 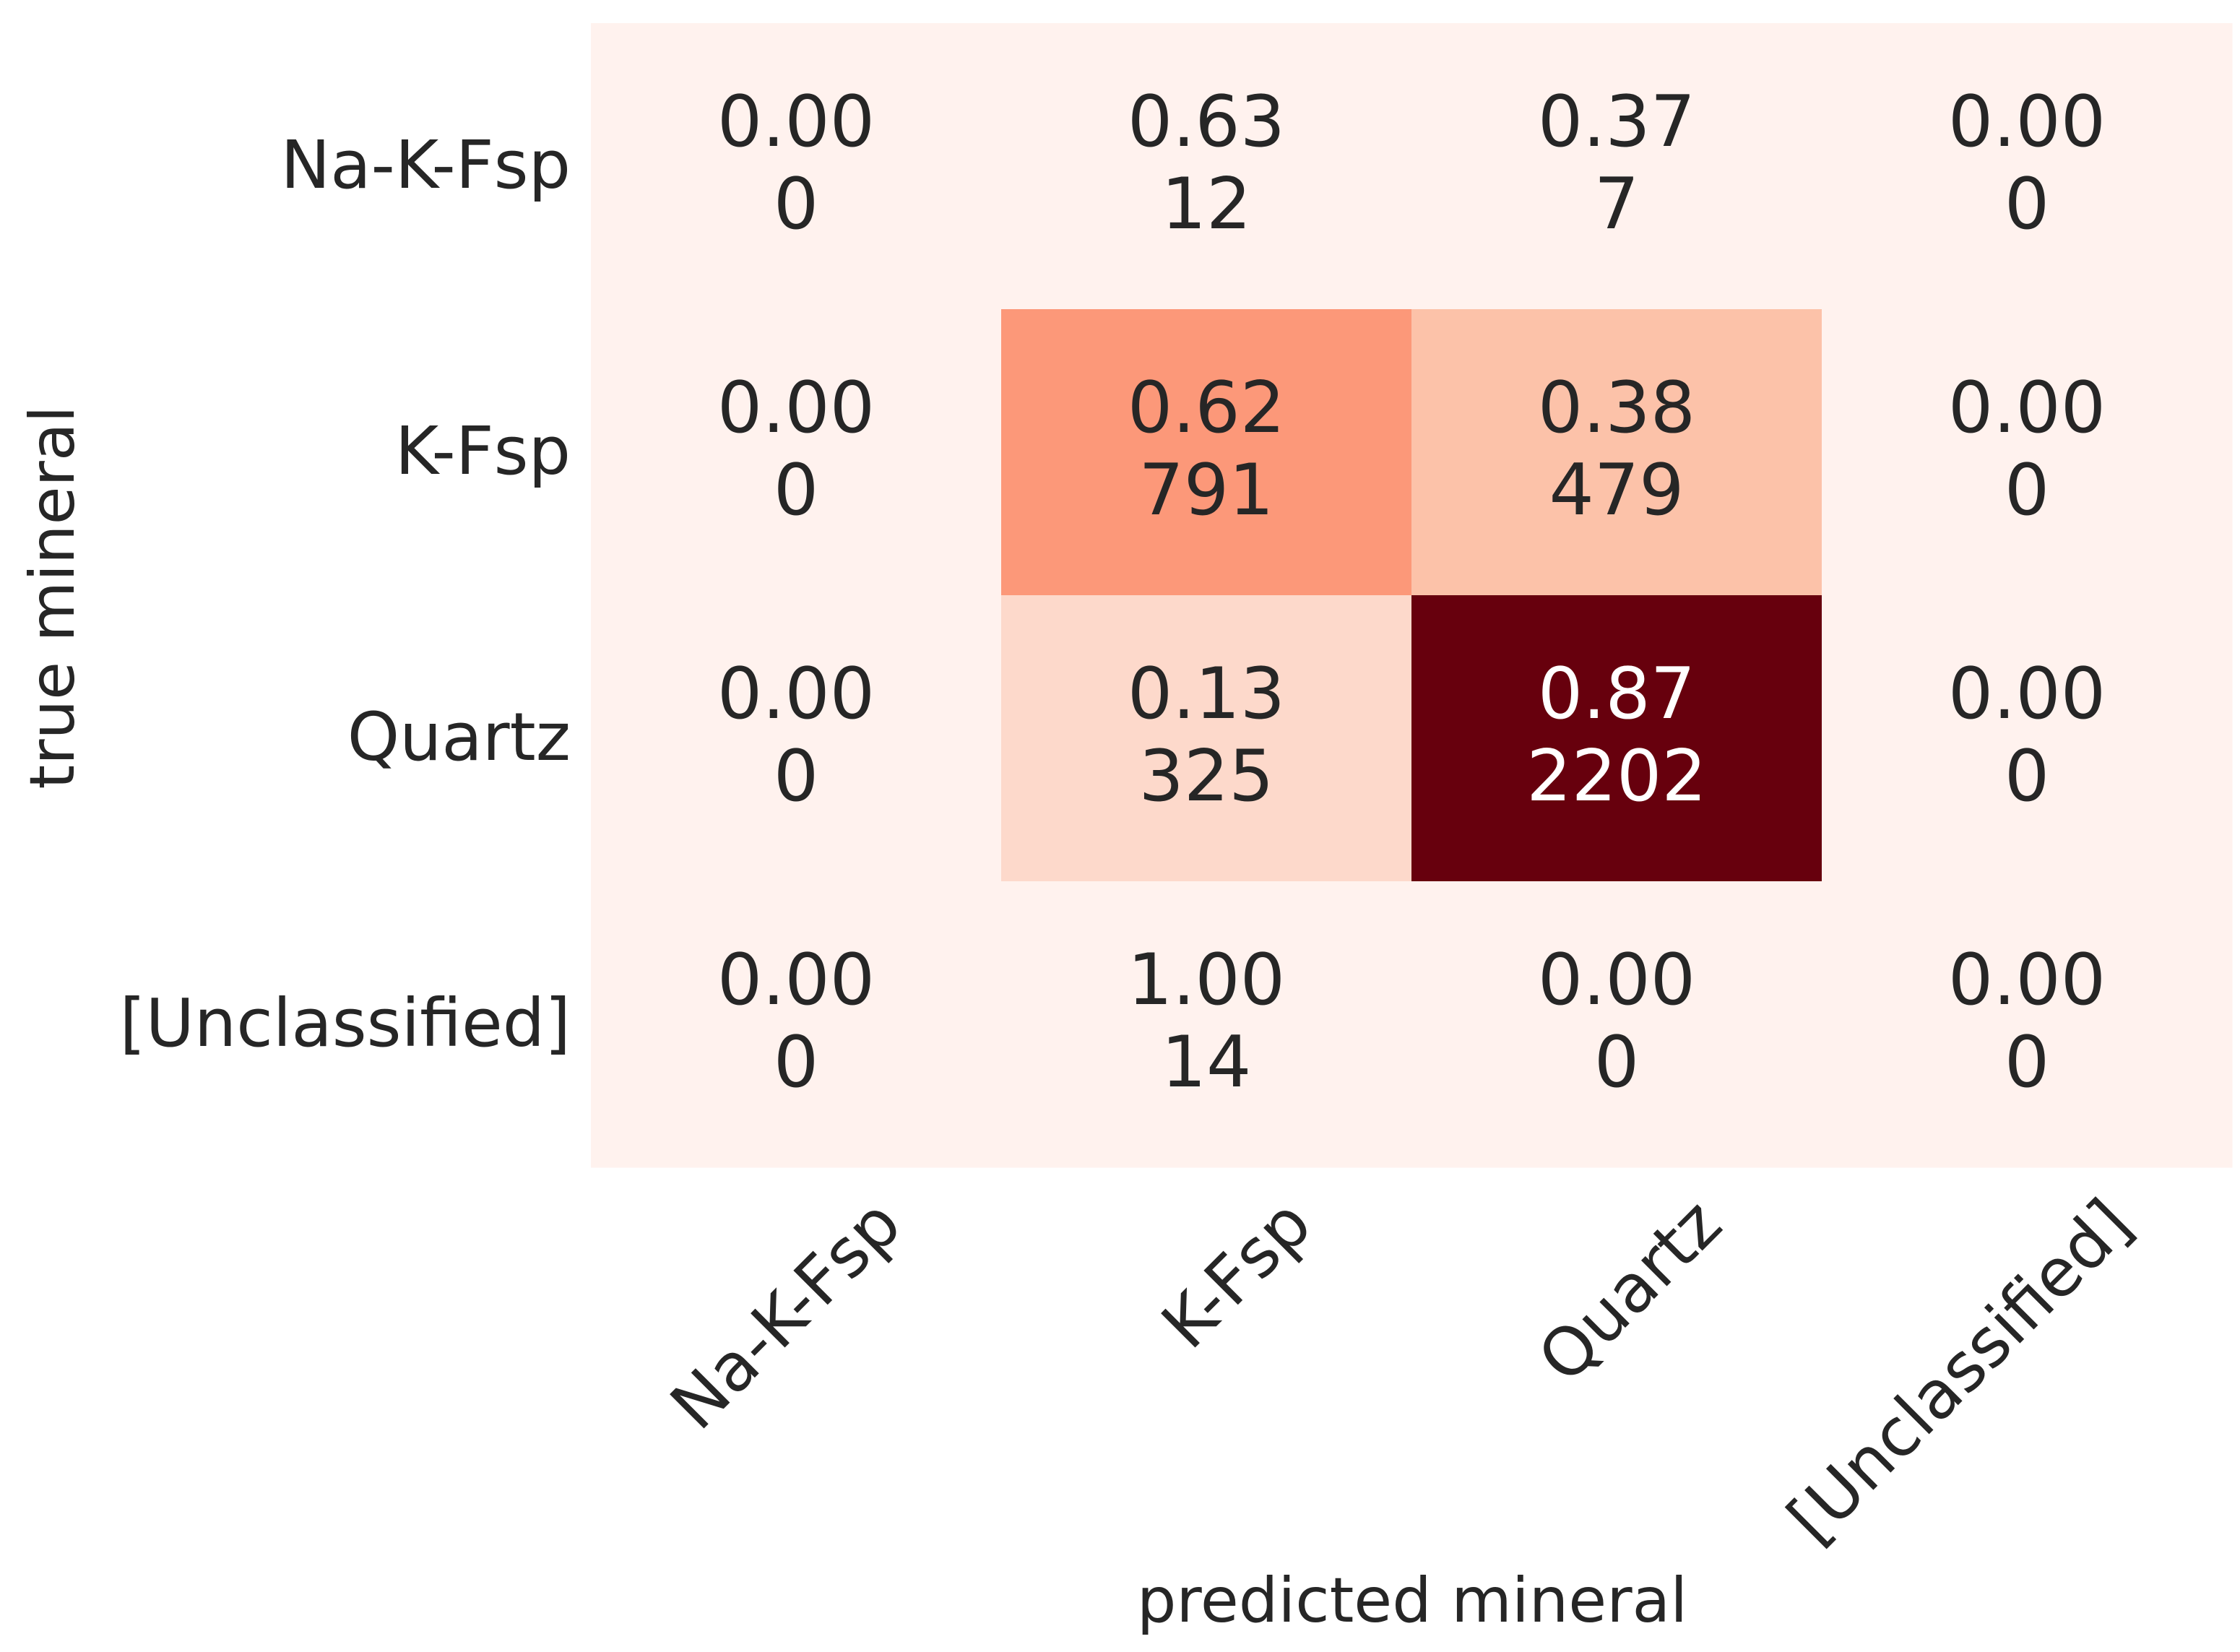 What do you see at coordinates (1629, 1291) in the screenshot?
I see `x-tick-label-quartz: Quartz` at bounding box center [1629, 1291].